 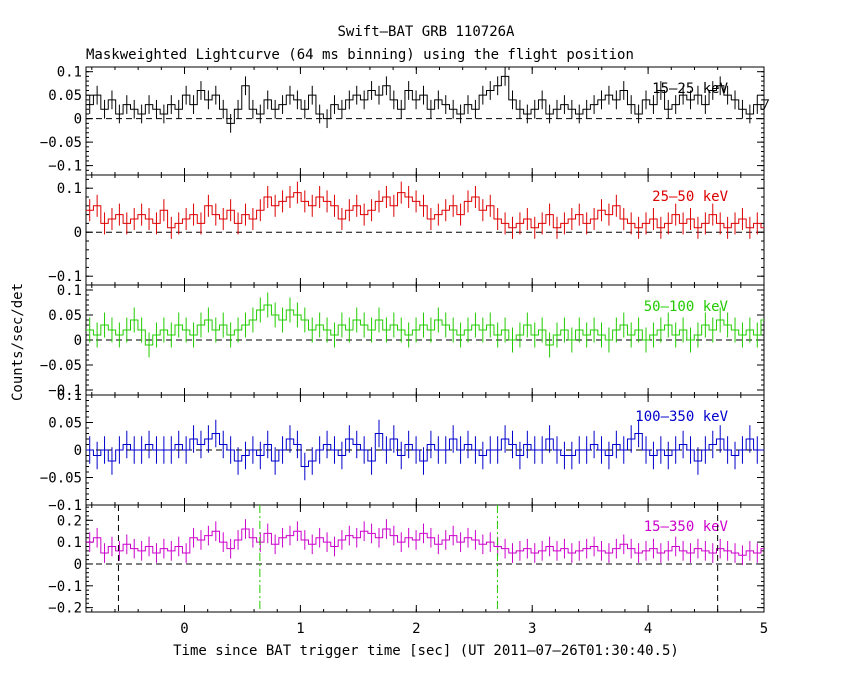 What do you see at coordinates (184, 629) in the screenshot?
I see `x-tick-label: 0` at bounding box center [184, 629].